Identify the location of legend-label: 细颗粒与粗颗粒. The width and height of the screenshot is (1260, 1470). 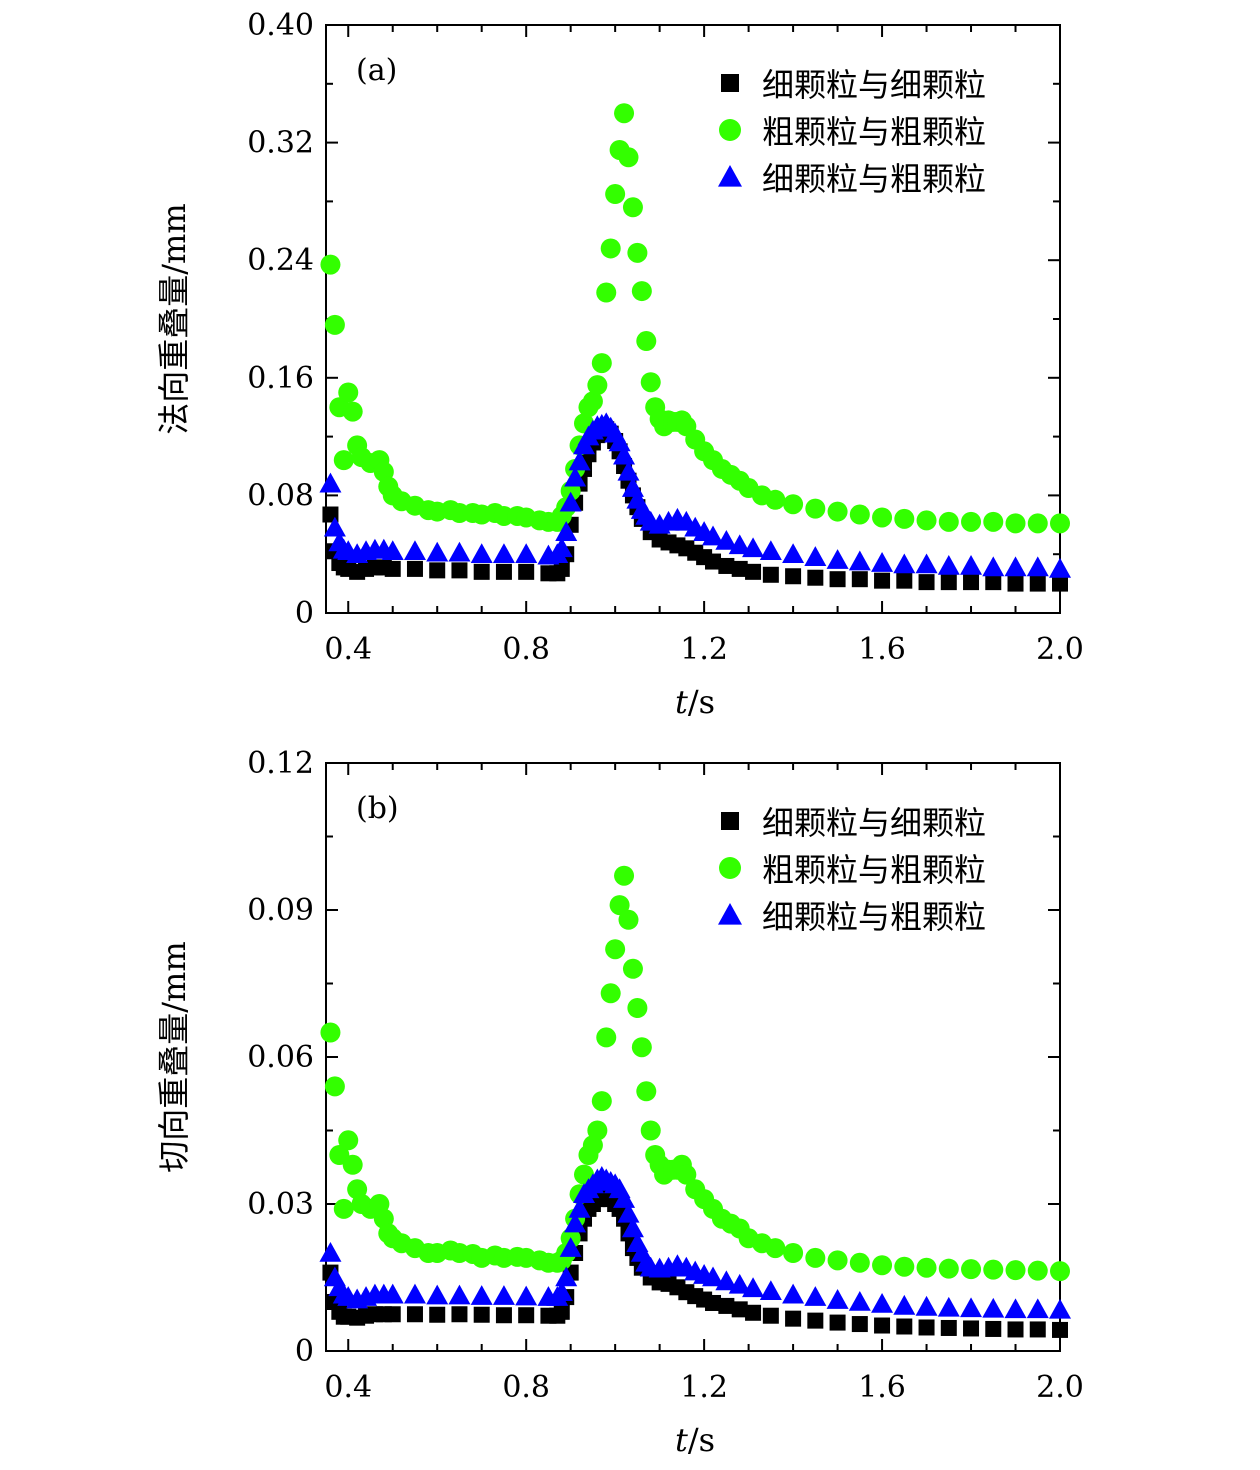
(874, 179).